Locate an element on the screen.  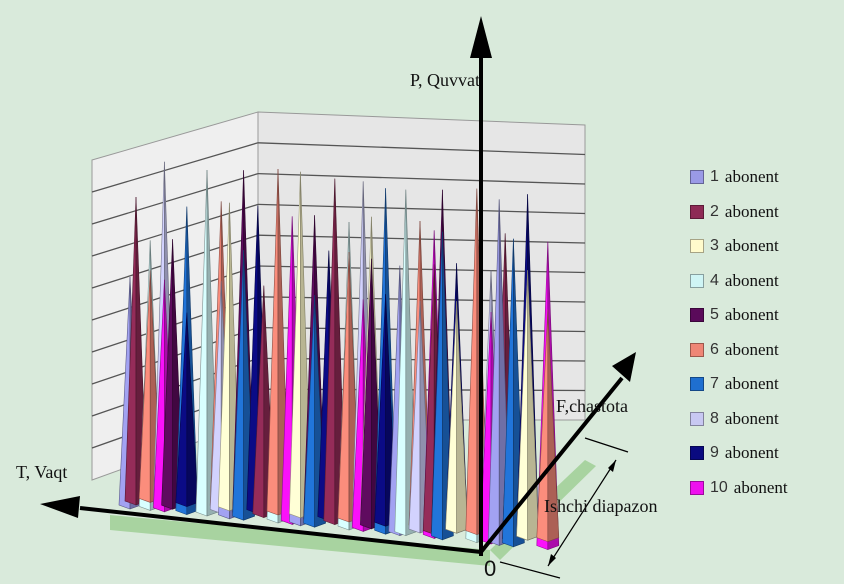
range-arrow-head-top is located at coordinates (612, 466).